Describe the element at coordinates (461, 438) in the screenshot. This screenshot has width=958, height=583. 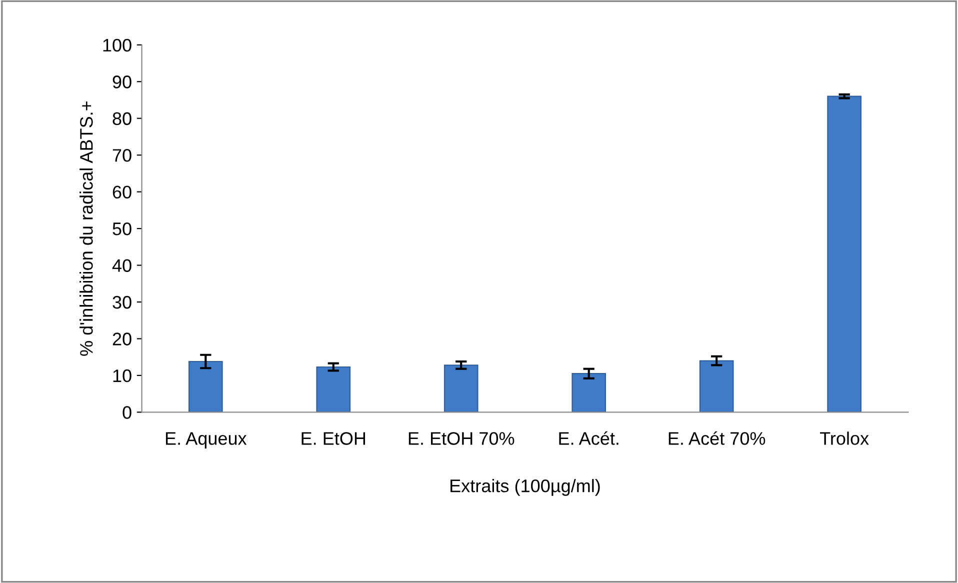
I see `x-tick-label: E. EtOH 70%` at that location.